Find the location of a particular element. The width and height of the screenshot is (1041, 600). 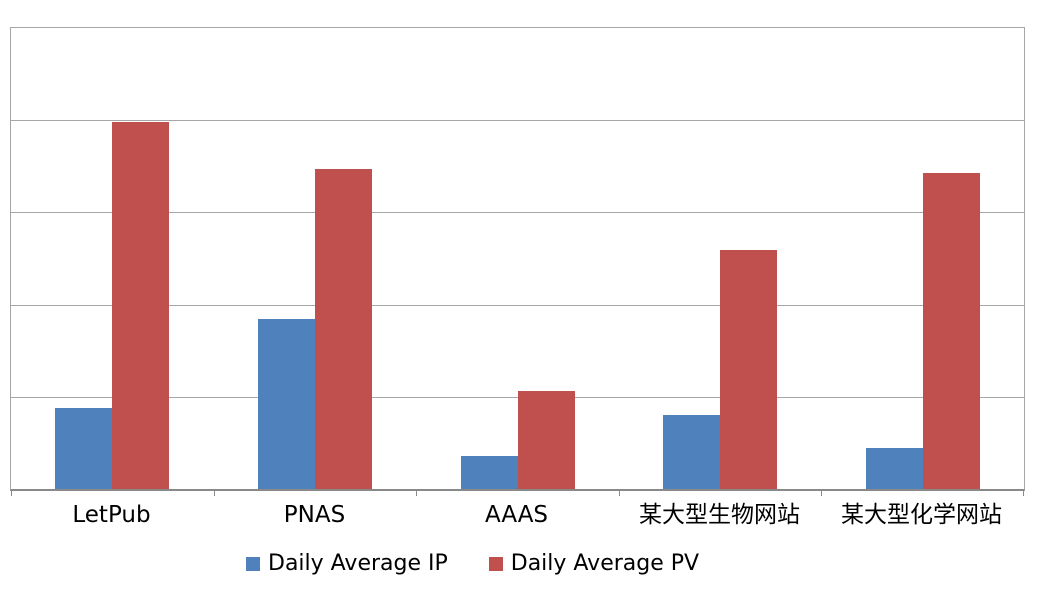

bar-daily-average-ip-pnas is located at coordinates (286, 404).